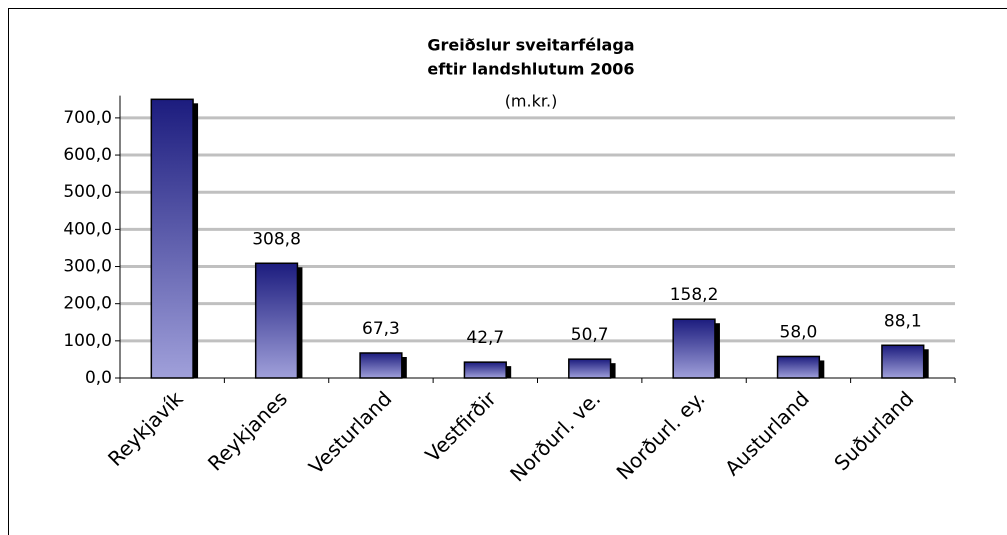  I want to click on x-tick-label: Suðurland, so click(873, 430).